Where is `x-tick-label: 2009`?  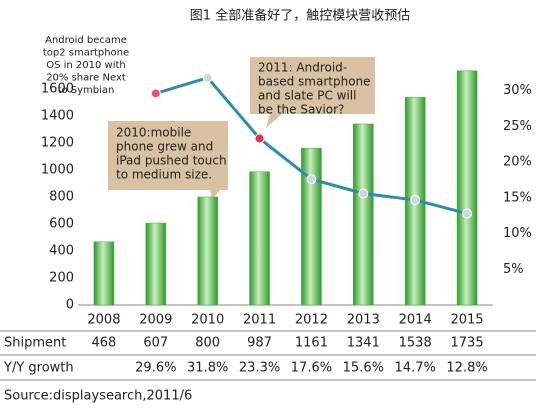 x-tick-label: 2009 is located at coordinates (155, 320).